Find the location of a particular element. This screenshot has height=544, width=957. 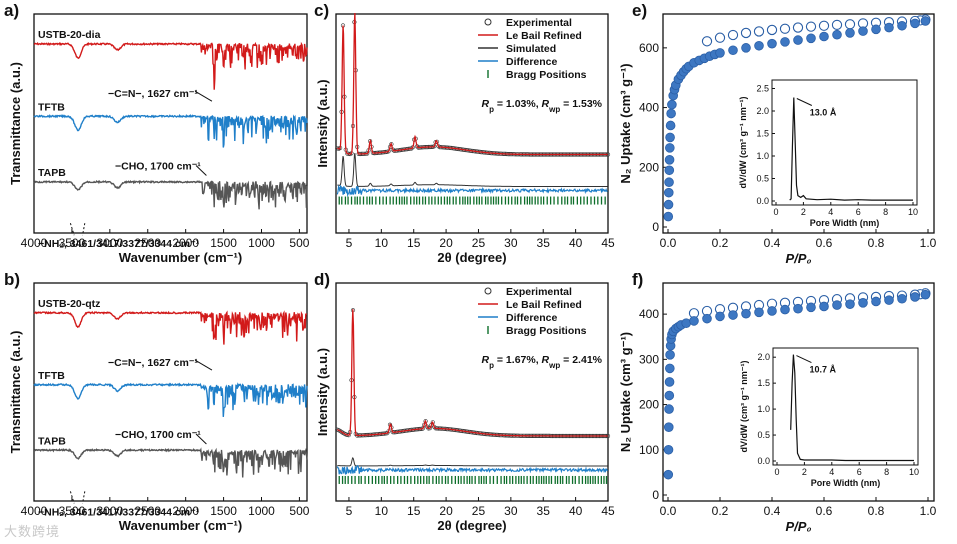

x-tick-label: 45 is located at coordinates (608, 243).